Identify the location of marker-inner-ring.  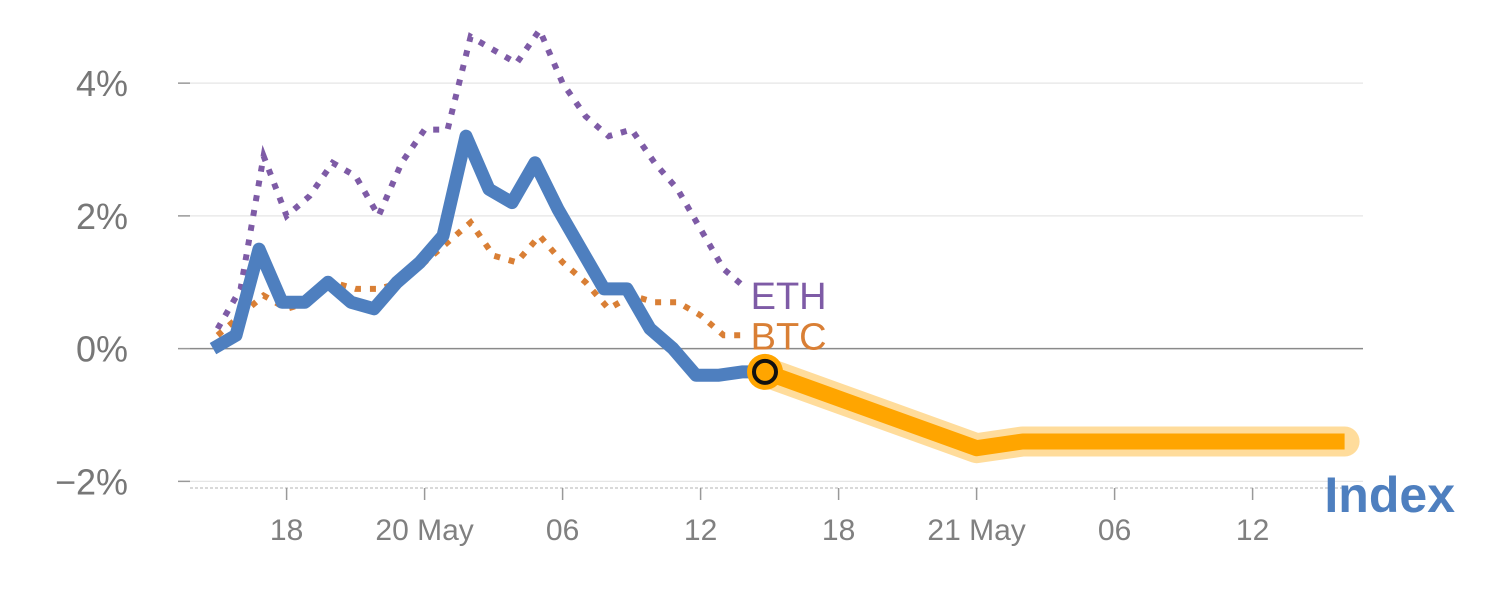
(765, 371).